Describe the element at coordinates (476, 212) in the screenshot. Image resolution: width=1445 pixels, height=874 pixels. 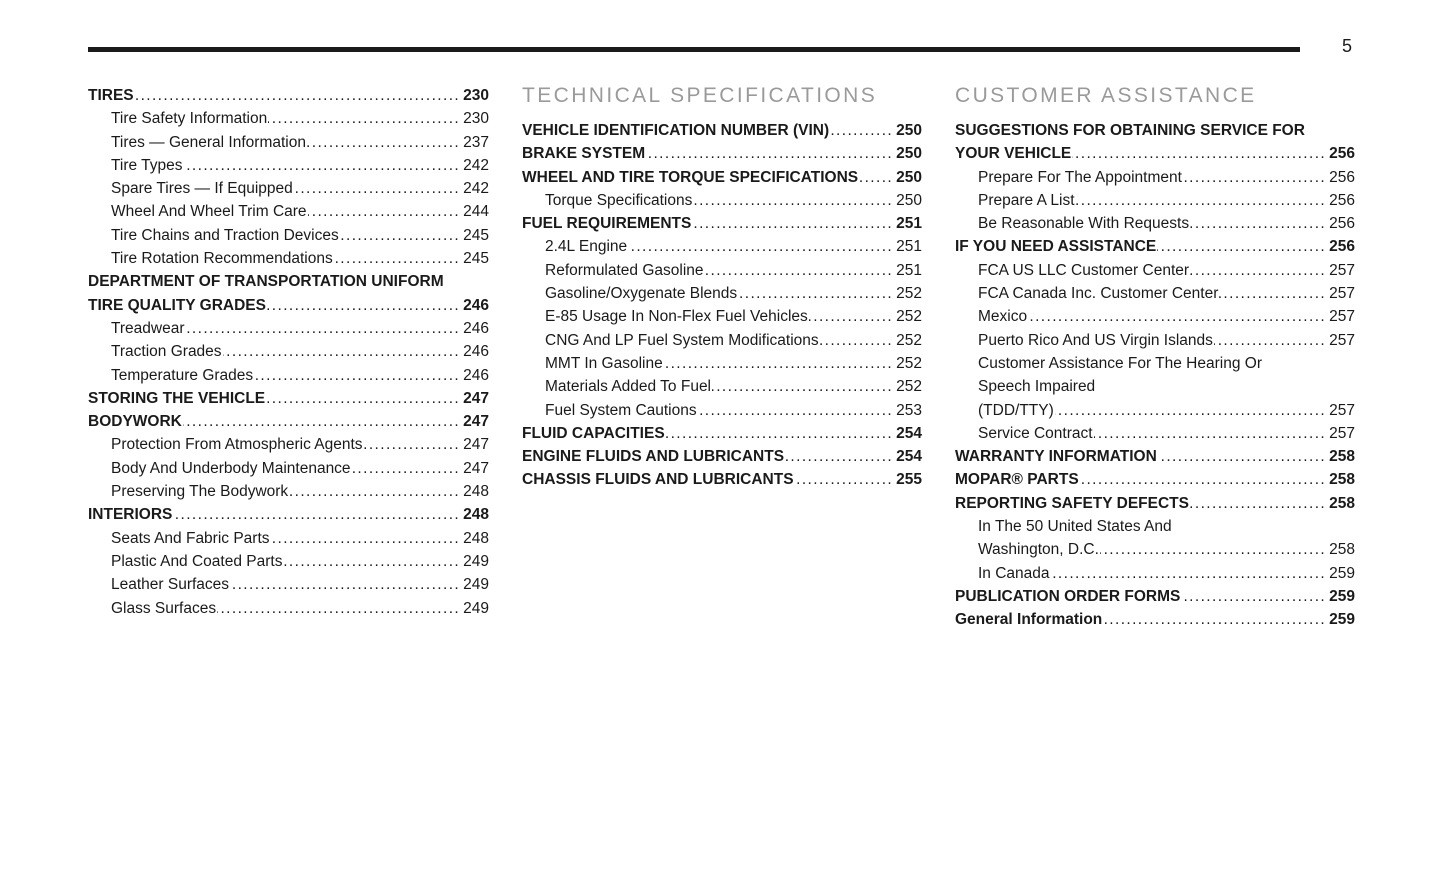
I see `entry-page-number: 244` at that location.